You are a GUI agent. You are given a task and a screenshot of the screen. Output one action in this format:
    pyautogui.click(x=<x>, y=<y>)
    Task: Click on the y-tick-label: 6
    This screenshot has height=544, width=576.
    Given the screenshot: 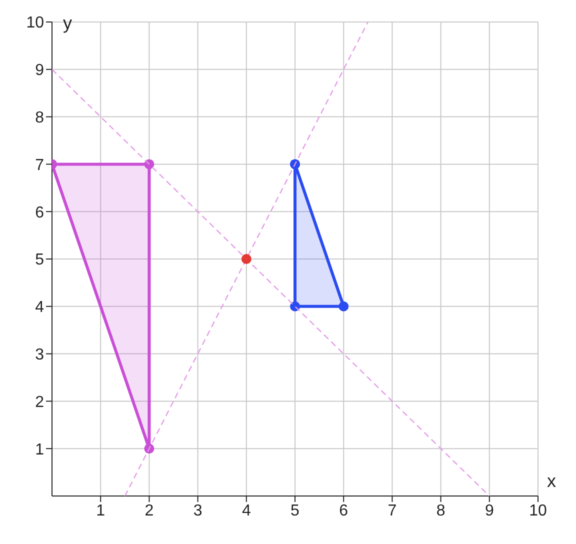 What is the action you would take?
    pyautogui.click(x=39, y=213)
    